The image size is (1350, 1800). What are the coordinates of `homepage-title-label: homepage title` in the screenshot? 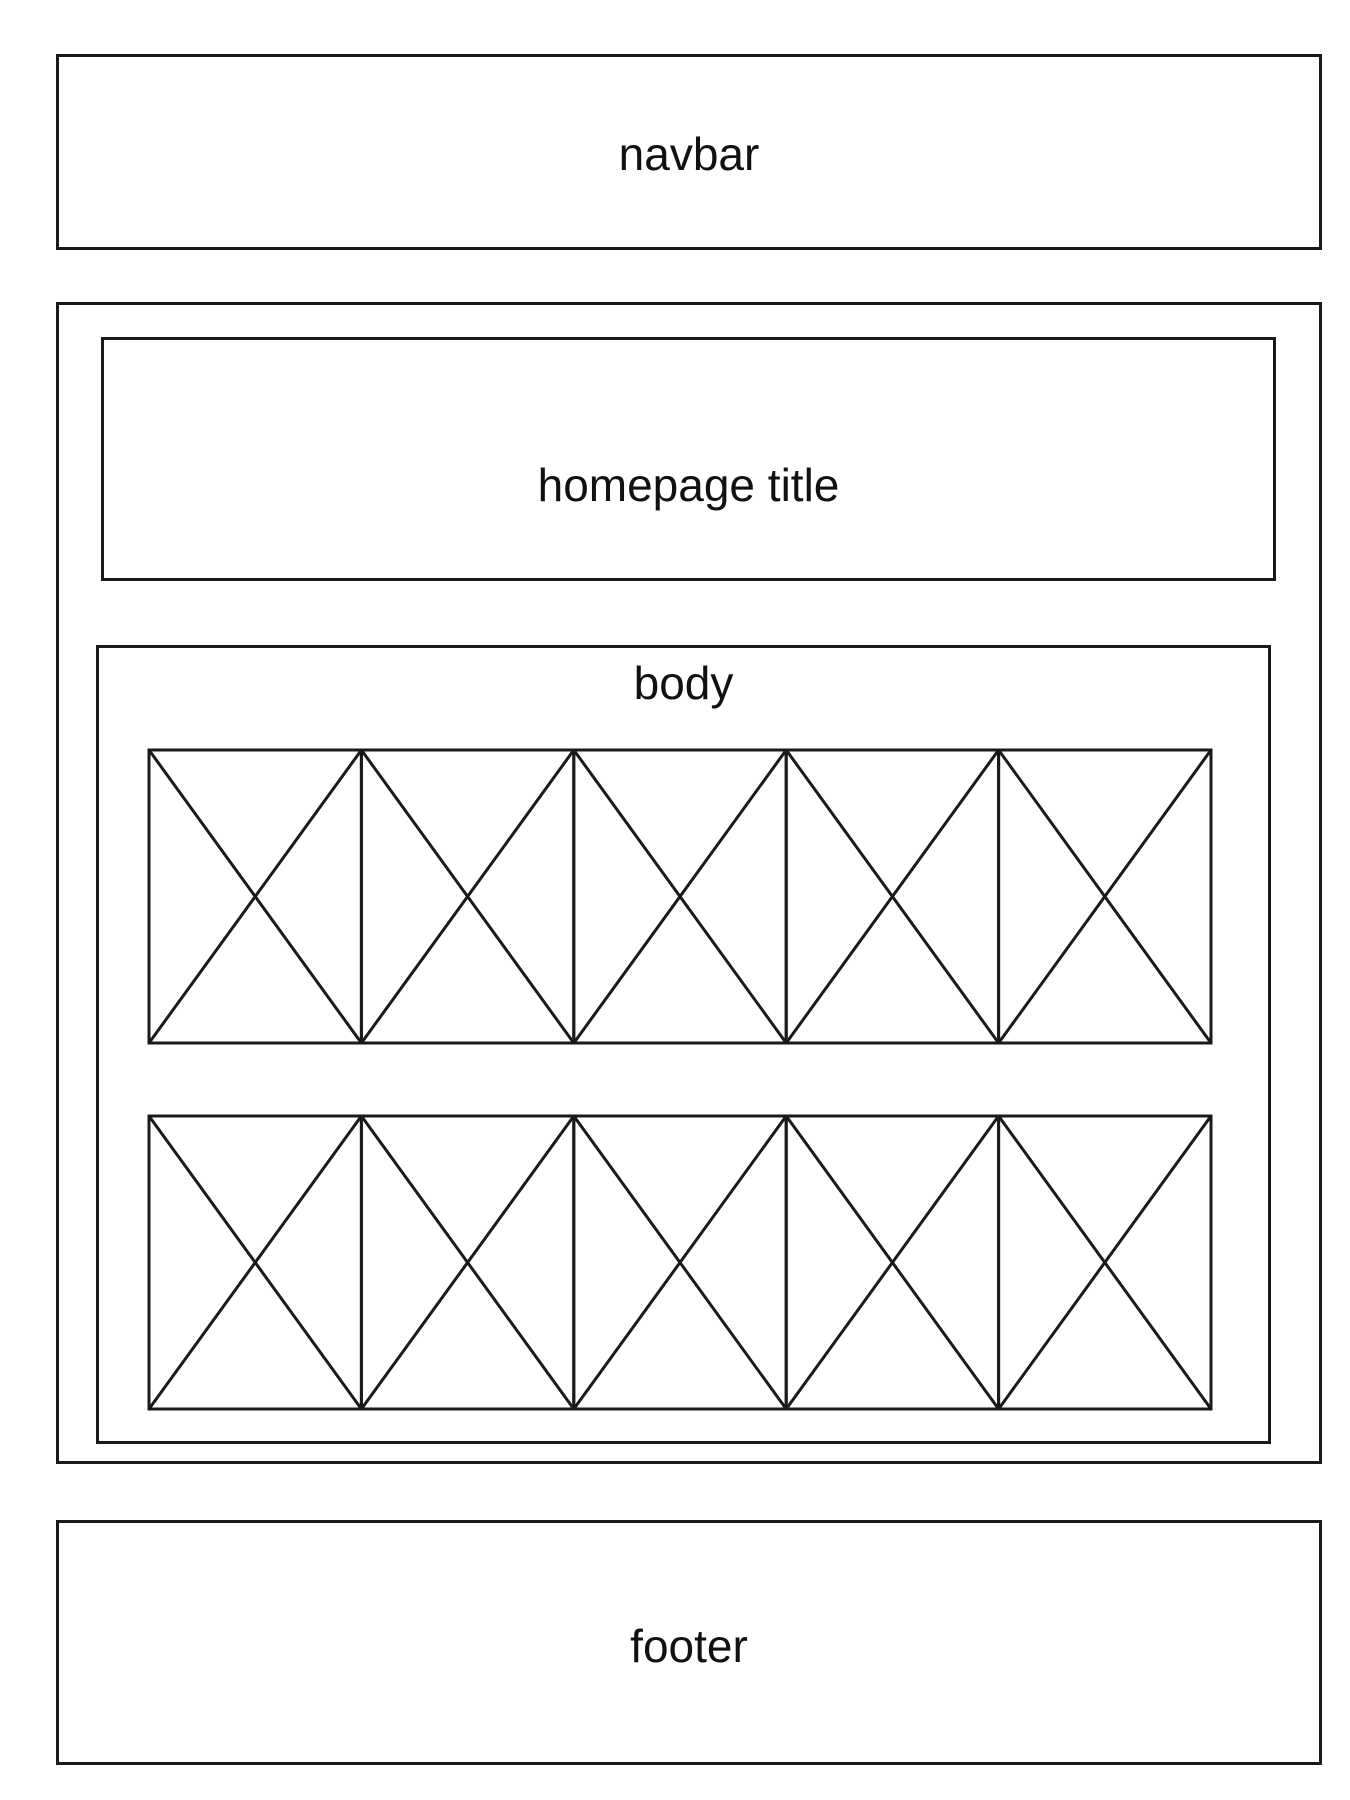 It's located at (688, 485).